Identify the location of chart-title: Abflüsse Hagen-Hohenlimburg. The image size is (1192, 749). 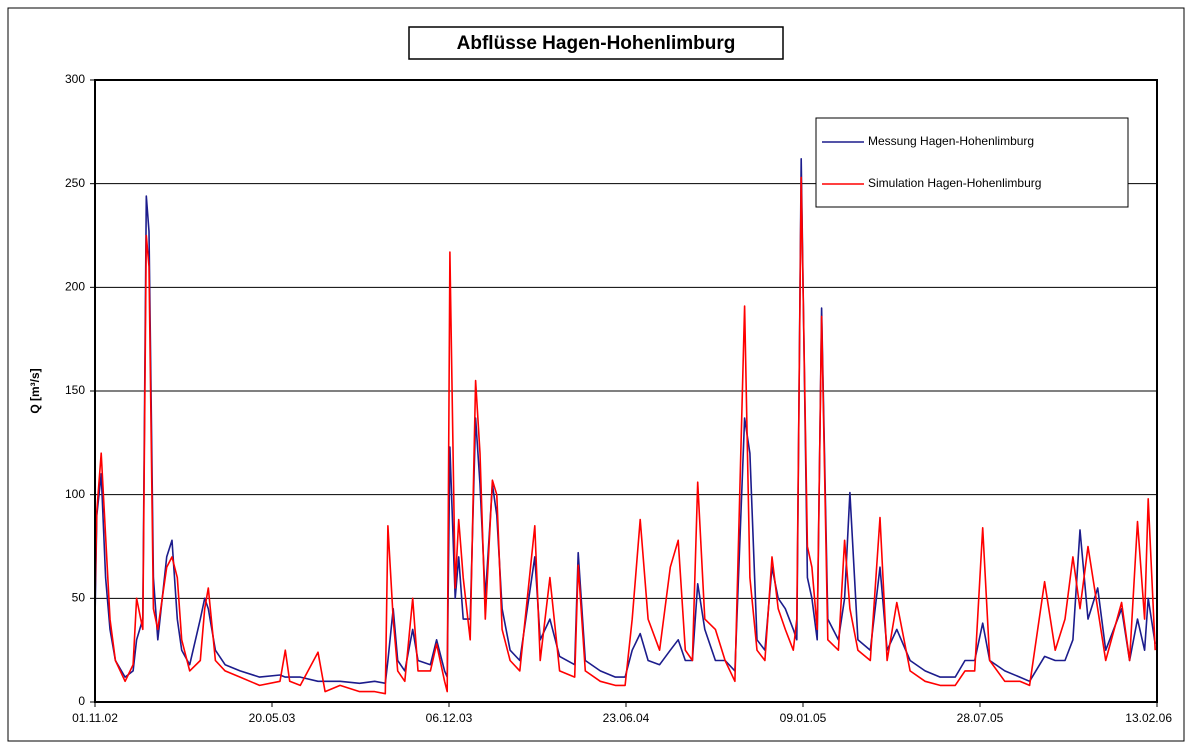
(596, 43).